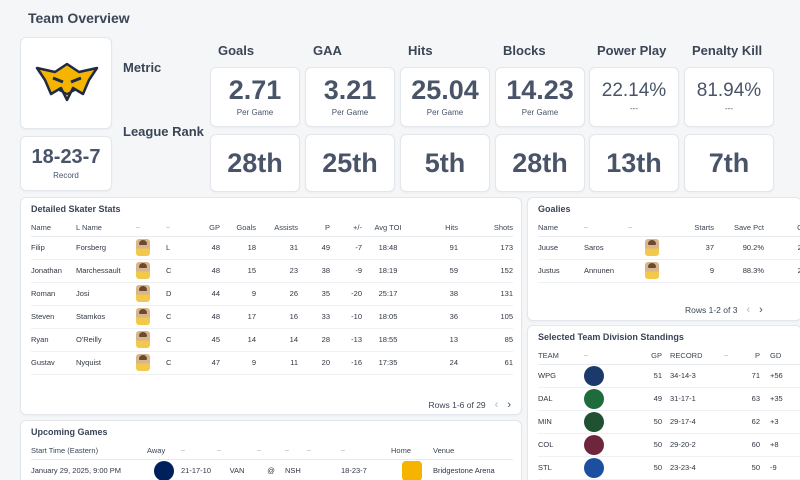  Describe the element at coordinates (687, 356) in the screenshot. I see `col-header: RECORD` at that location.